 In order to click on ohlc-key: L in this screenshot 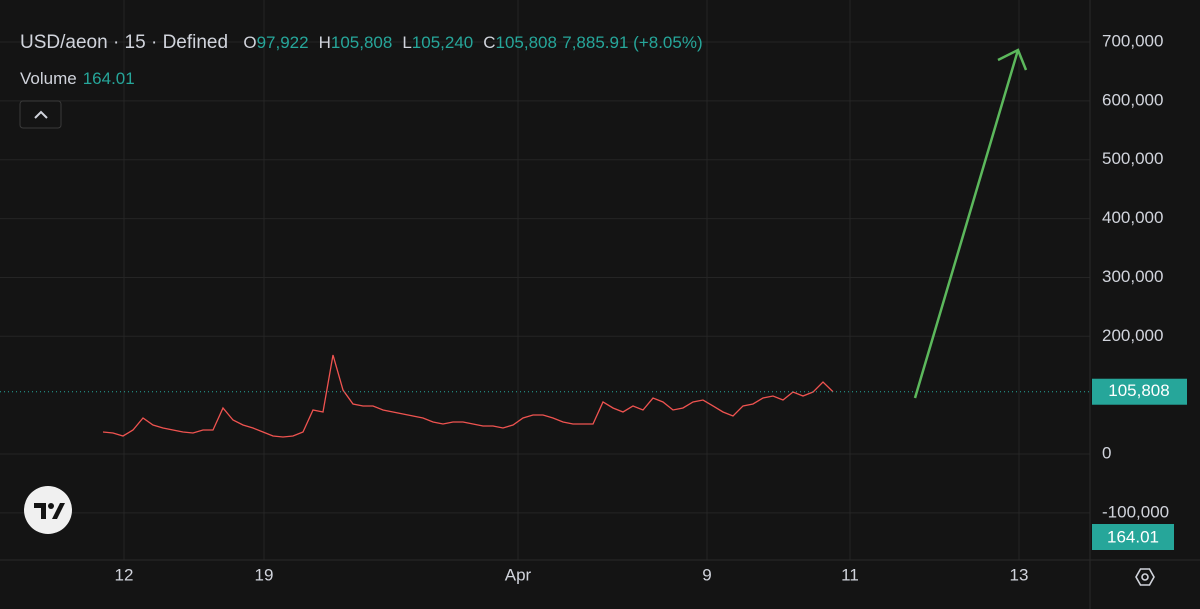, I will do `click(407, 42)`.